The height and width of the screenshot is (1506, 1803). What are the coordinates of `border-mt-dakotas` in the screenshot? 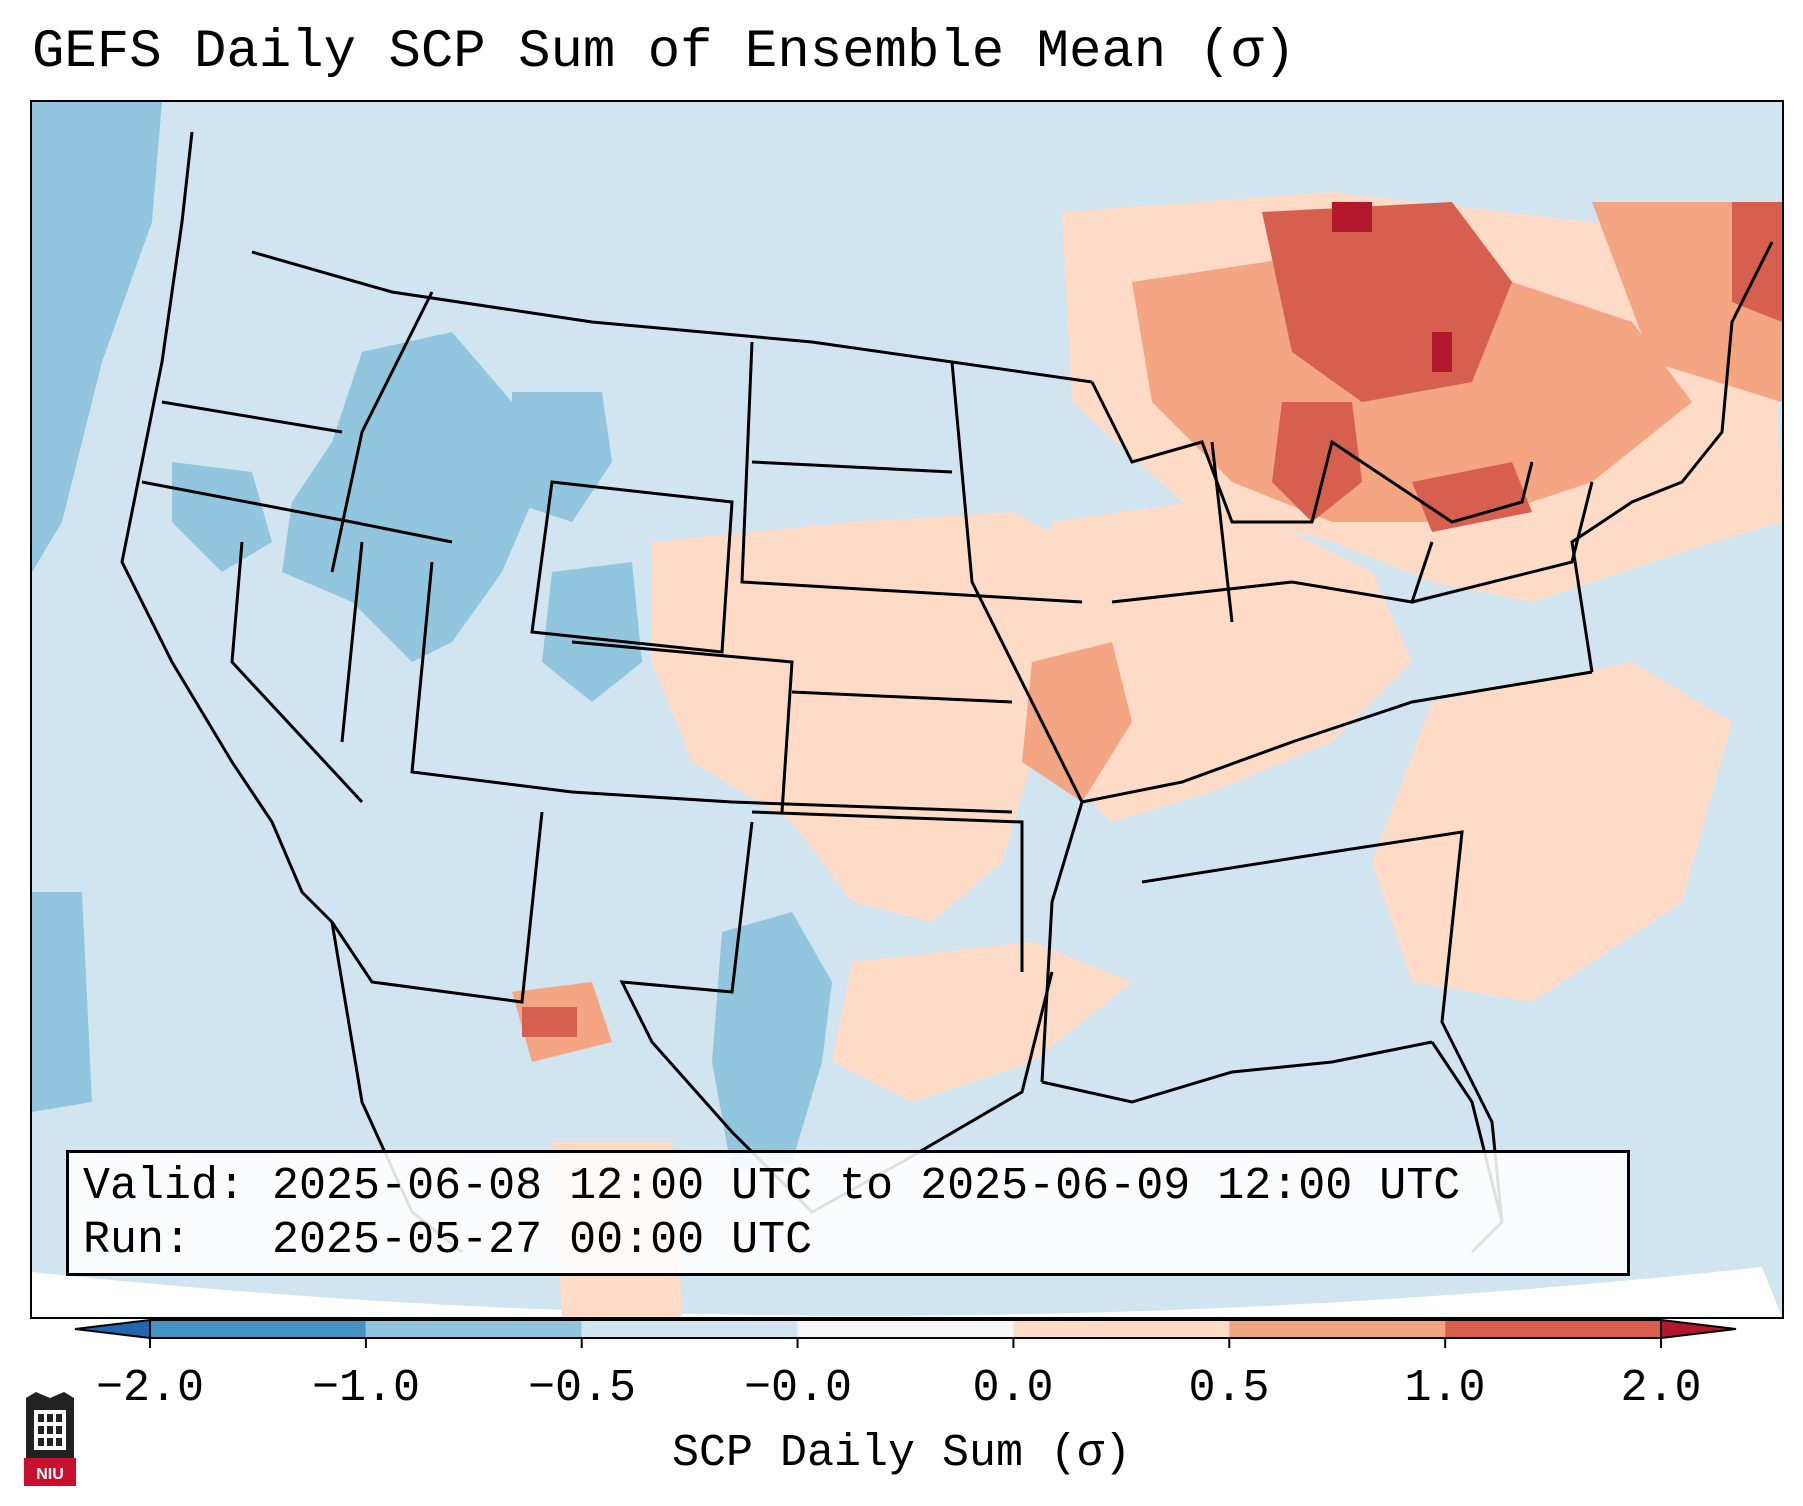 It's located at (911, 472).